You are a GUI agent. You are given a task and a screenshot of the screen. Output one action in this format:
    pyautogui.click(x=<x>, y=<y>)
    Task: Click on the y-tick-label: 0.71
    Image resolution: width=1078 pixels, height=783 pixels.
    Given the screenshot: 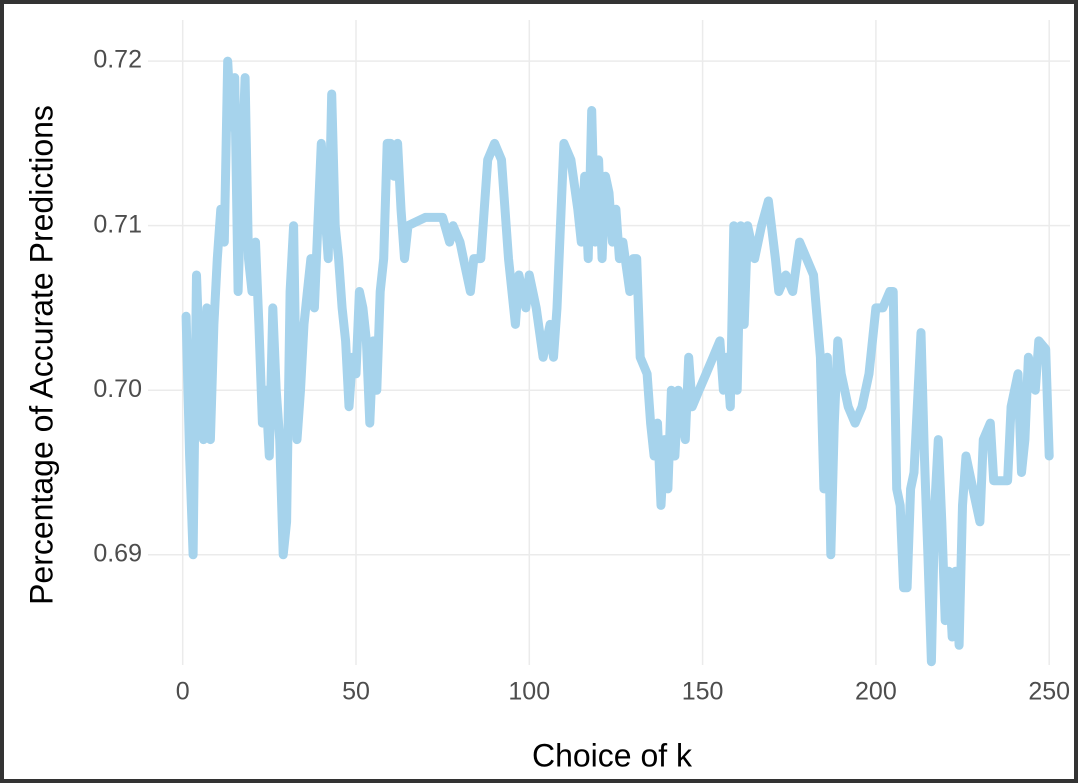 What is the action you would take?
    pyautogui.click(x=117, y=224)
    